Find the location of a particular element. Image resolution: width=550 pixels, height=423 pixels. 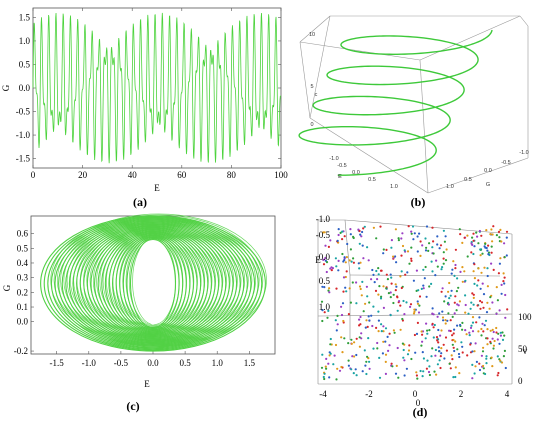

orbit-ellipse-c is located at coordinates (153, 283).